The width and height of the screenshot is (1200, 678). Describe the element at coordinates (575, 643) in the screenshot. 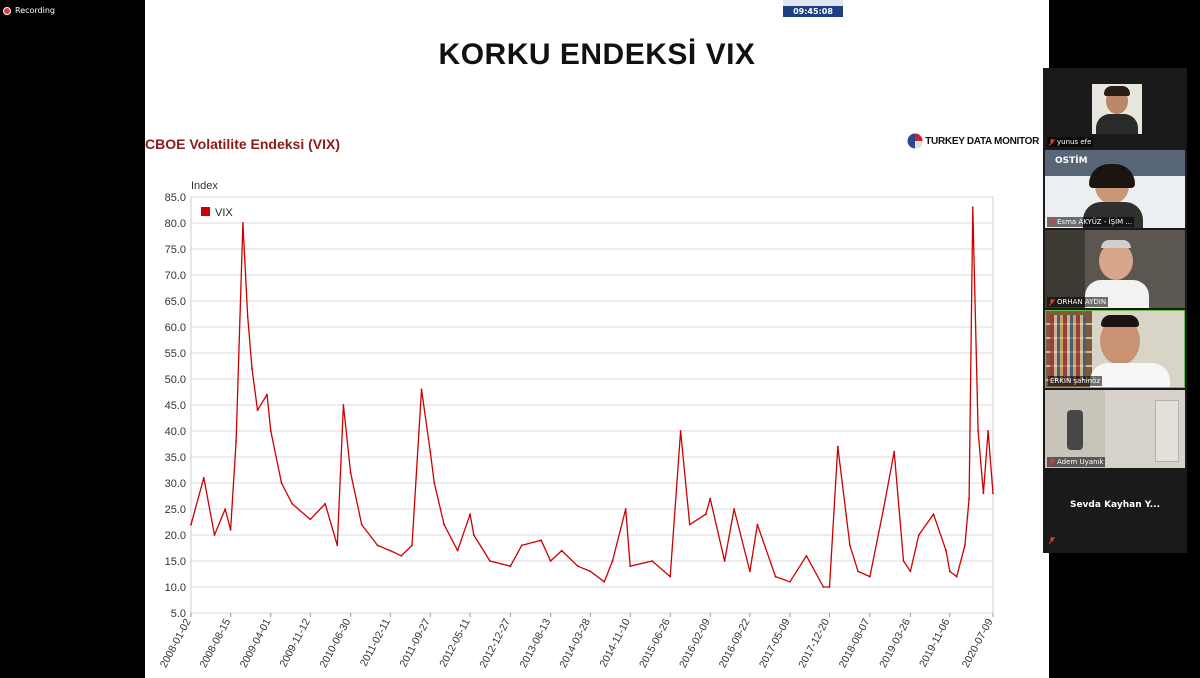

I see `x-tick-label: 2014-03-28` at that location.